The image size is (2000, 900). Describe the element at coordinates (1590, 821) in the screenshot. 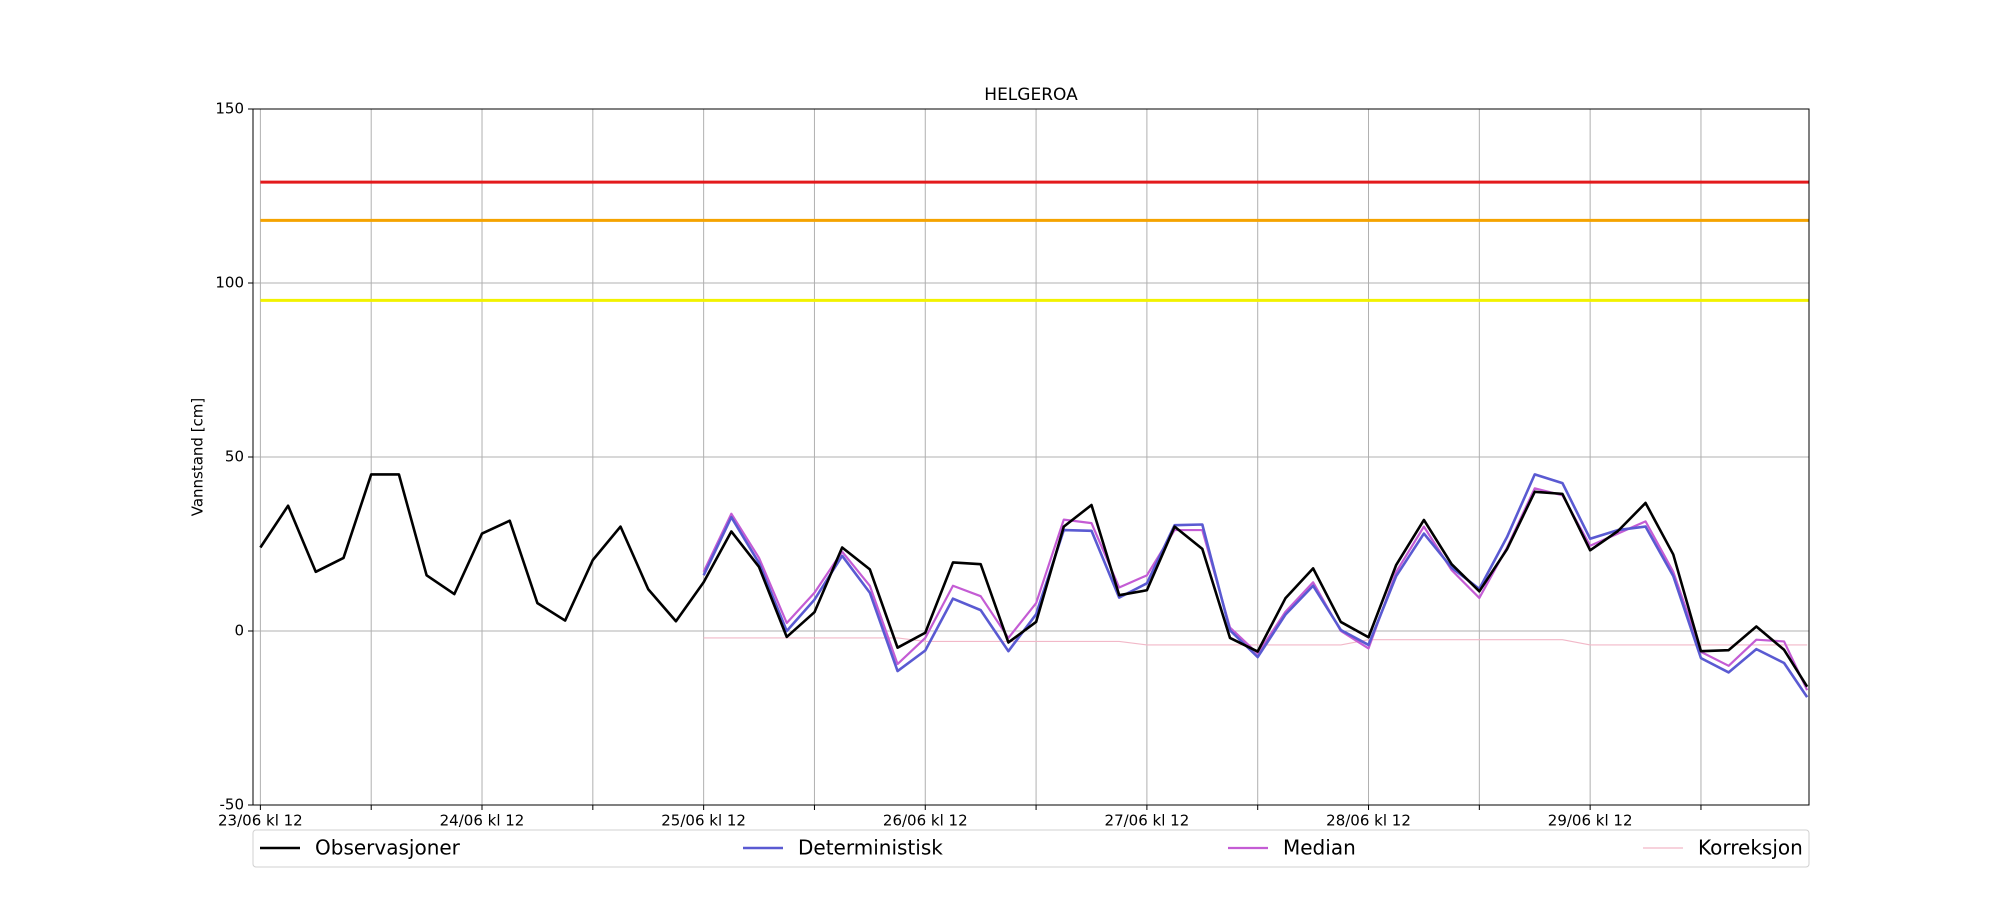

I see `x-tick-label: 29/06 kl 12` at that location.